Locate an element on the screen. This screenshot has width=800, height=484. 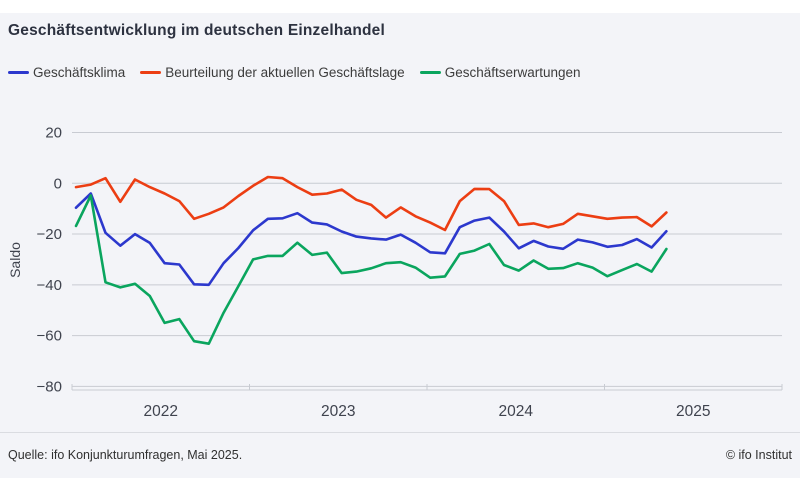
legend-item-geschaeftserwartungen: Geschäftserwartungen is located at coordinates (500, 72).